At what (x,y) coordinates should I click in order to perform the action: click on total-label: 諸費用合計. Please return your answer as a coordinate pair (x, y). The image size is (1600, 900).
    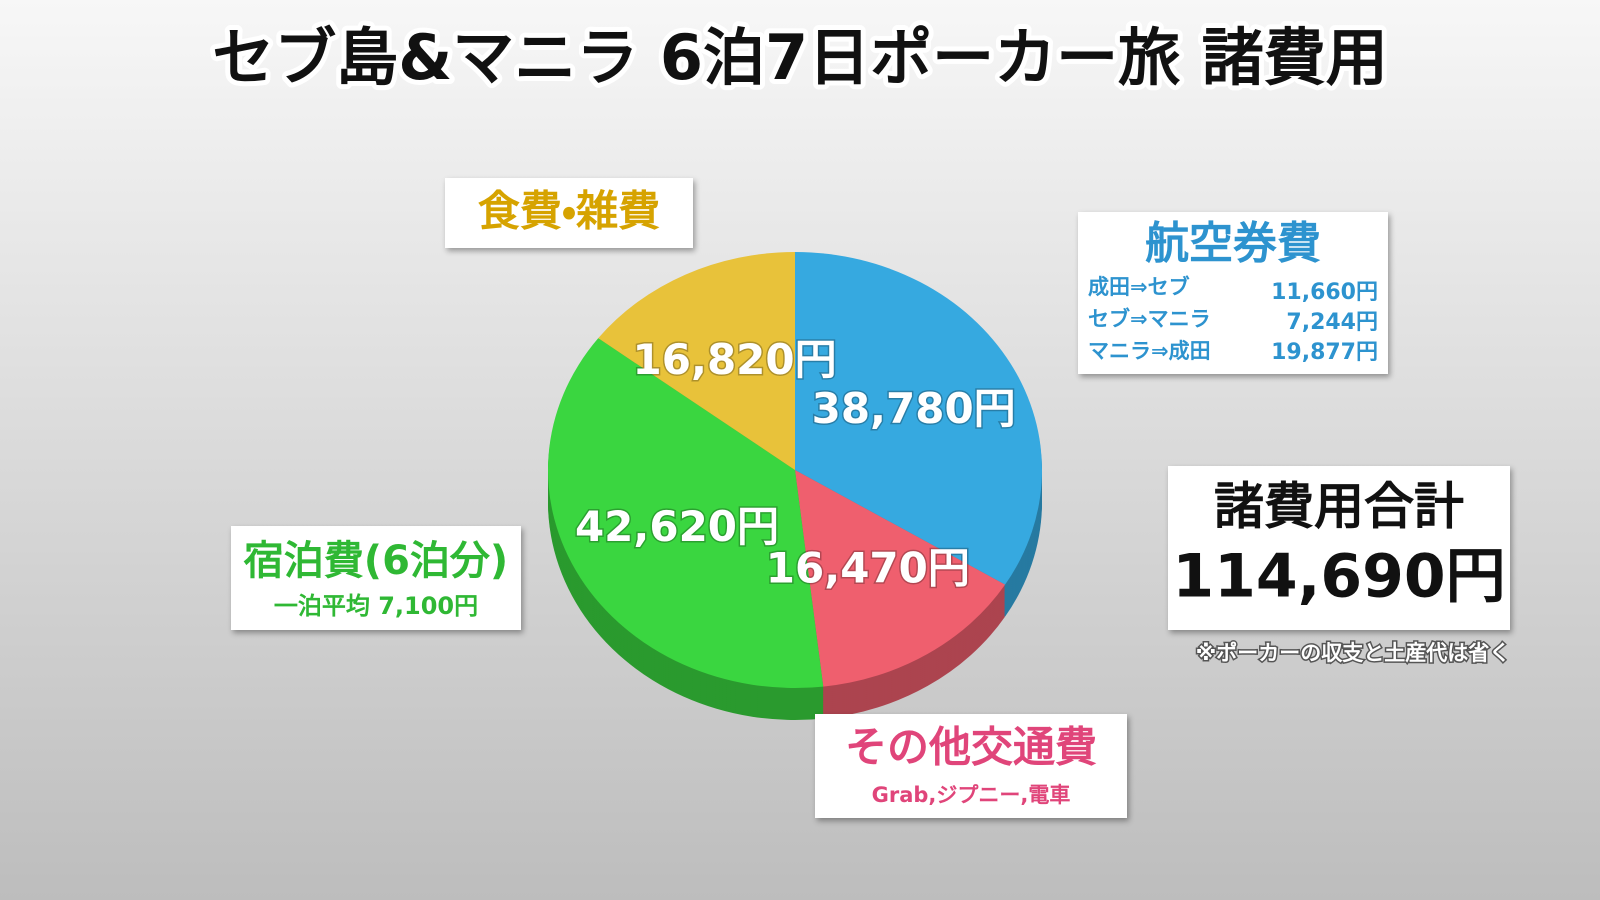
    Looking at the image, I should click on (1339, 507).